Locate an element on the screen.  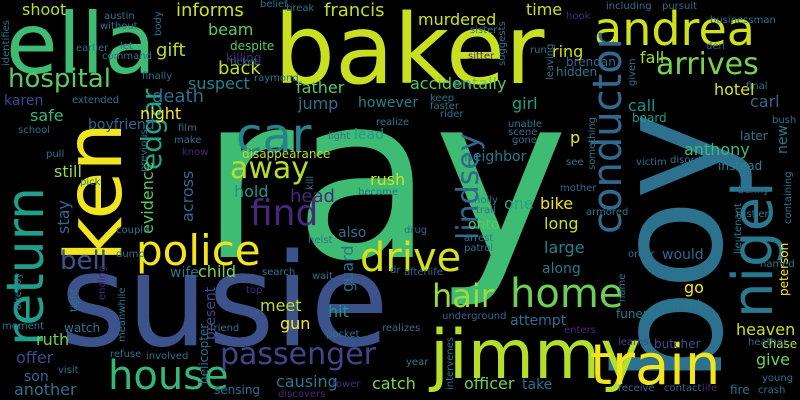
word-faster: faster is located at coordinates (445, 106).